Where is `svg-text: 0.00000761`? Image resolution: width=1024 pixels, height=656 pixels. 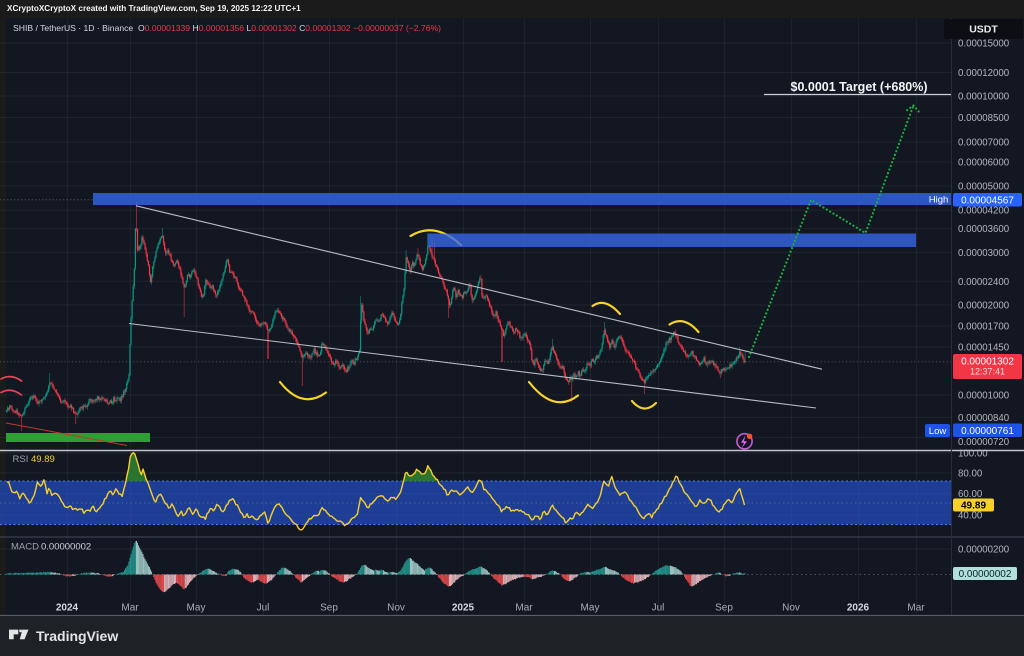
svg-text: 0.00000761 is located at coordinates (987, 431).